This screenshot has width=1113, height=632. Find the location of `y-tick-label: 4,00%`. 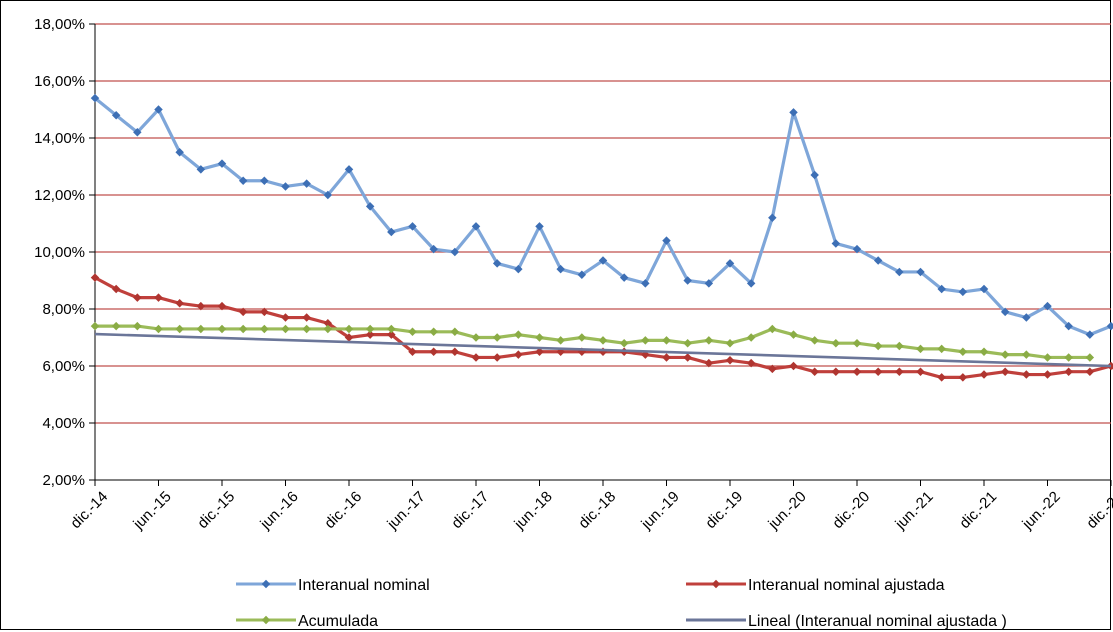

y-tick-label: 4,00% is located at coordinates (63, 423).